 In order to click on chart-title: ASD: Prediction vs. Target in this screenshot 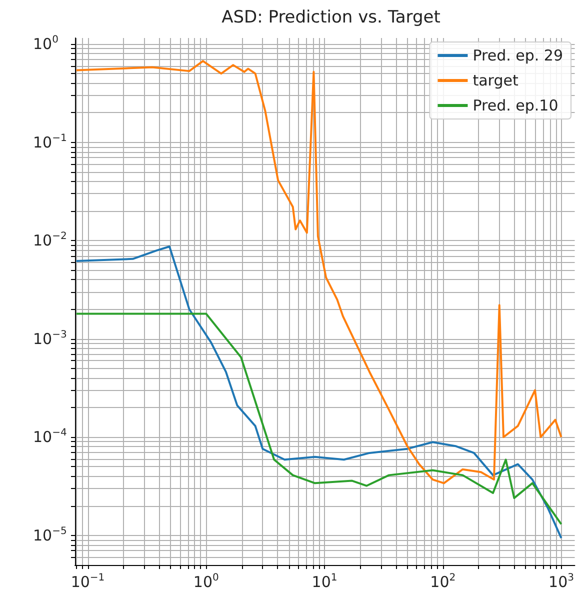, I will do `click(331, 18)`.